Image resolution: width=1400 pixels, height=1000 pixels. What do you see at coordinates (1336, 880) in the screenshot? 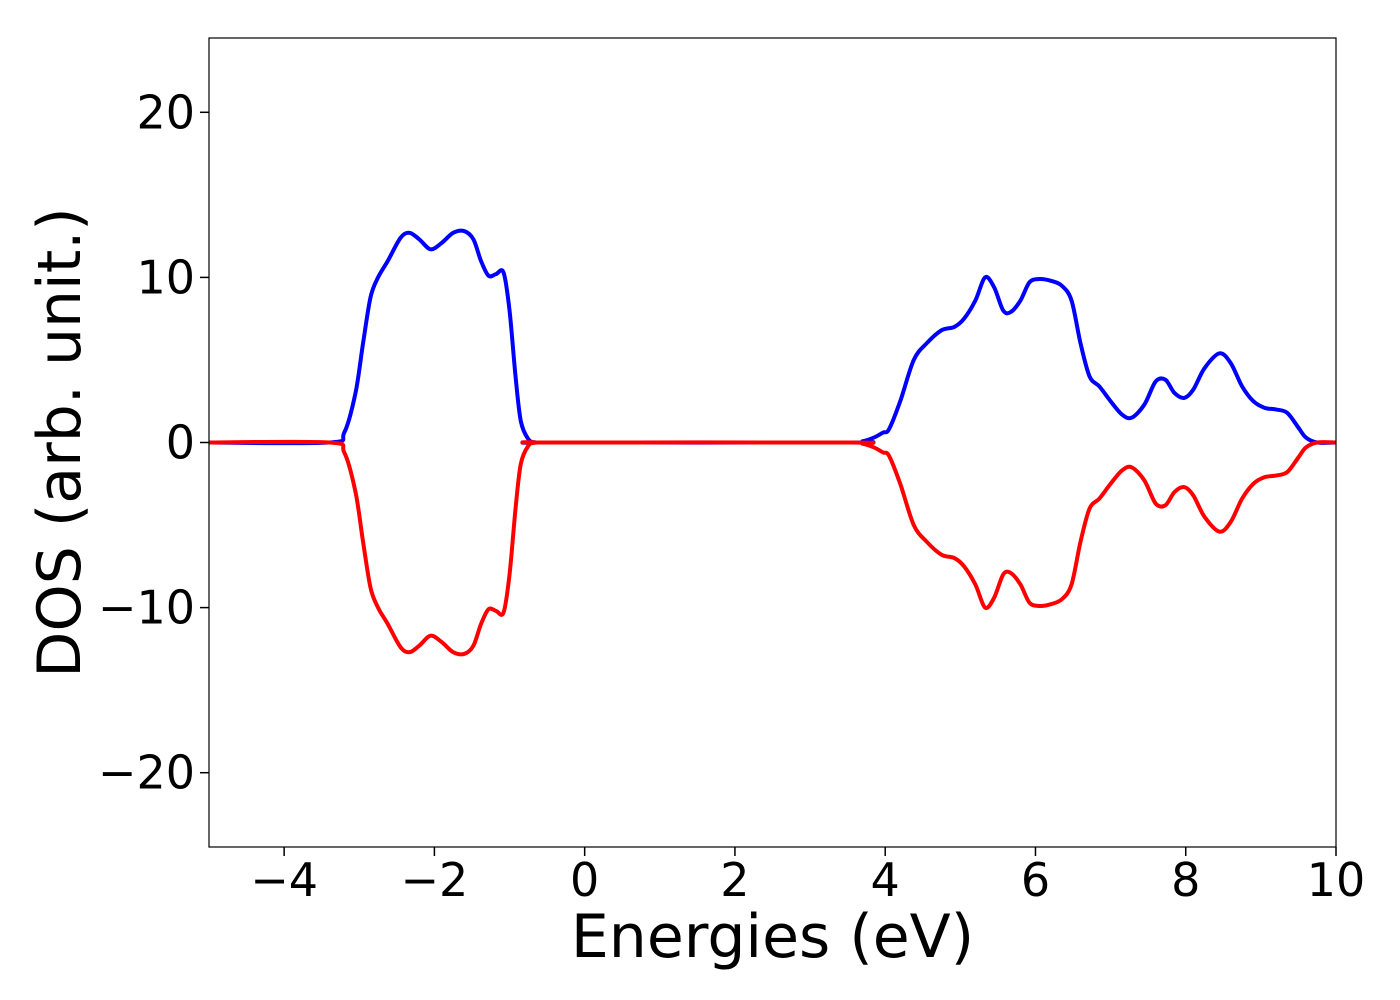
I see `x-tick-label: 10` at bounding box center [1336, 880].